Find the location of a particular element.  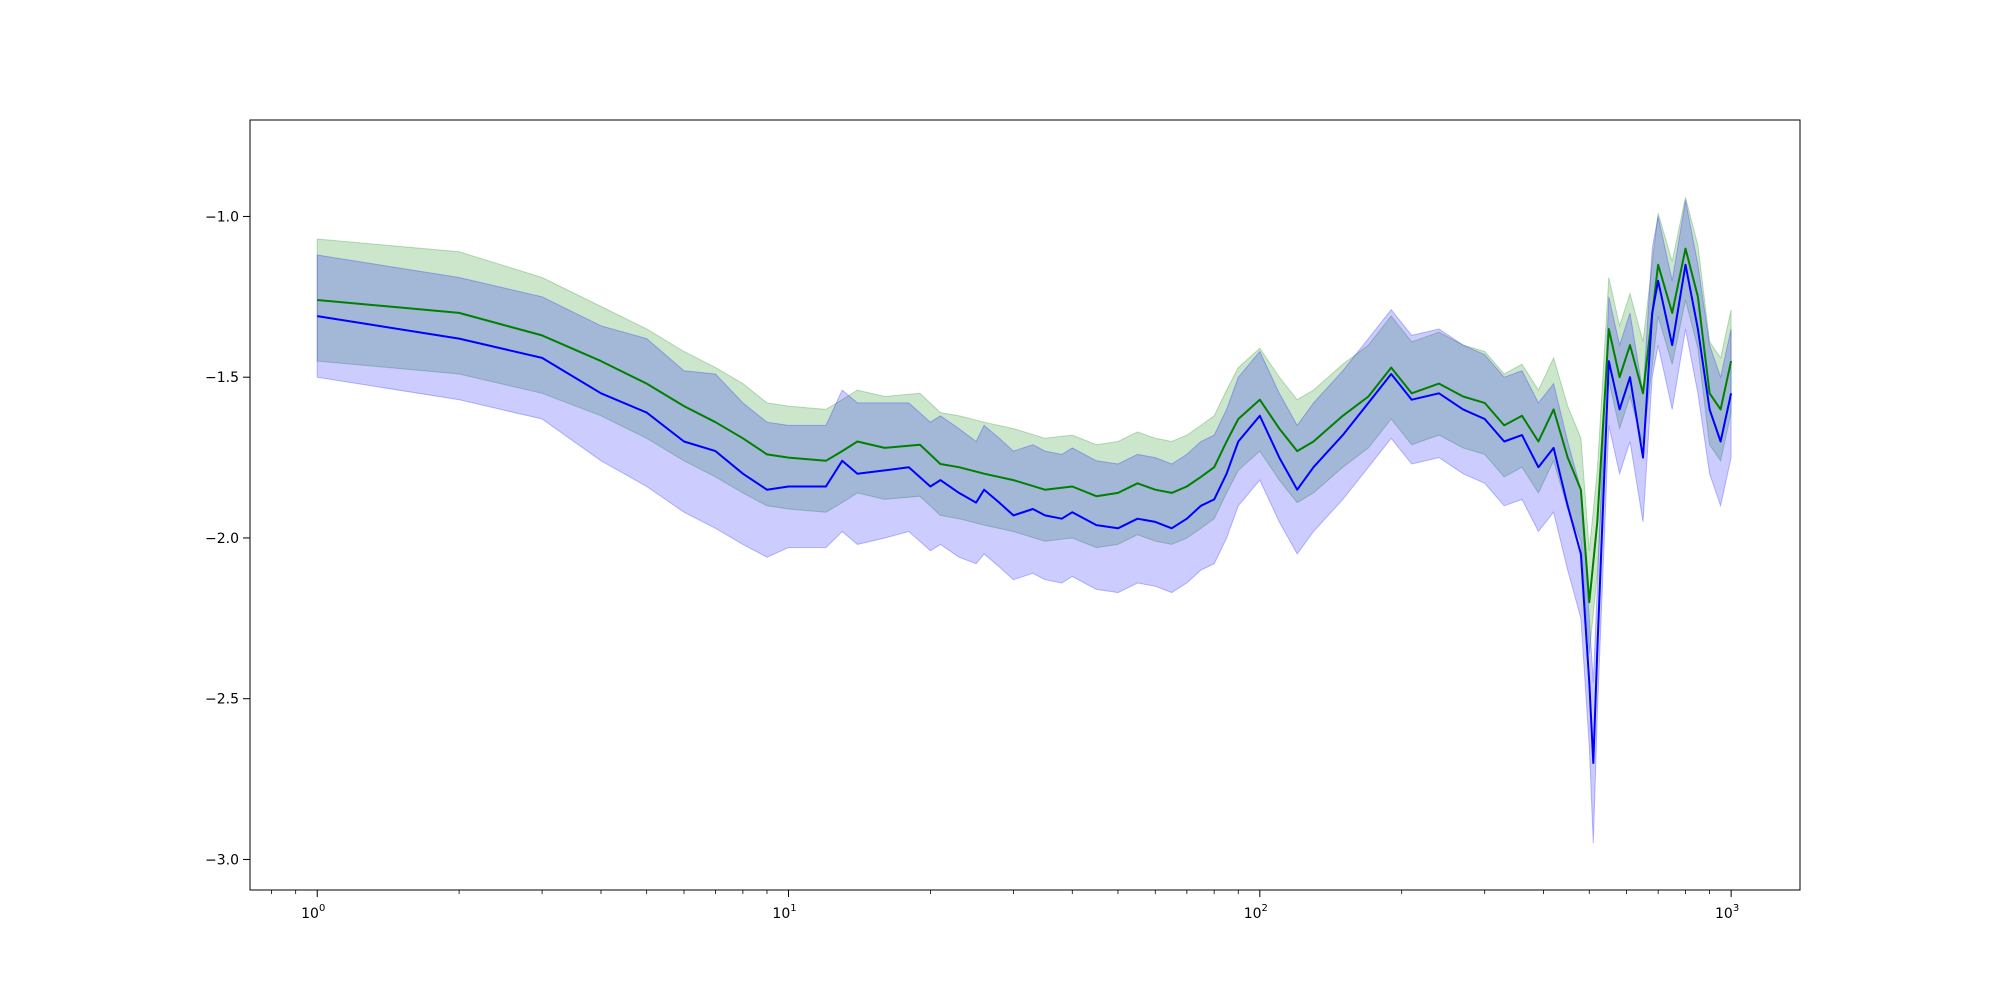

x-tick-label: 10³ is located at coordinates (1727, 912).